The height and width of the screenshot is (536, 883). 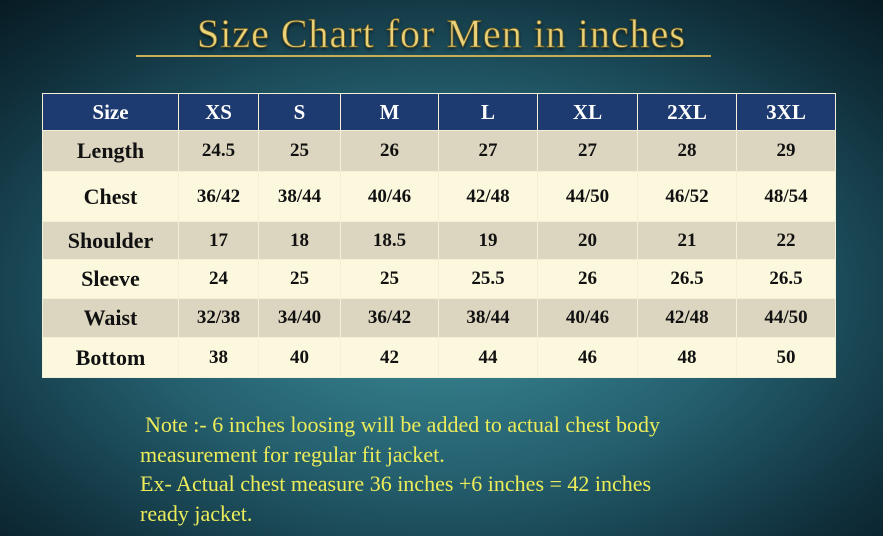 I want to click on cell: 18.5, so click(x=389, y=240).